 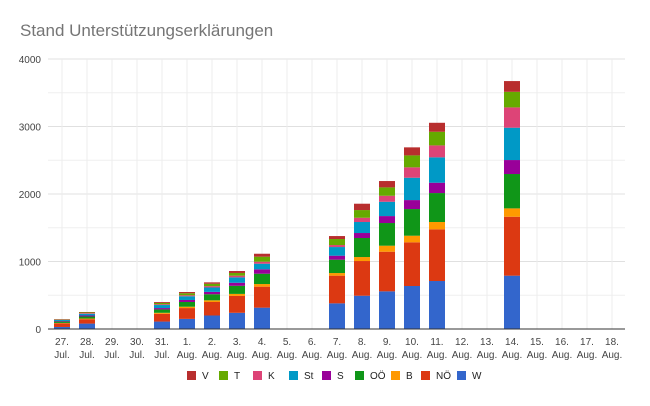 I want to click on x-tick-label-day: 31., so click(x=162, y=342).